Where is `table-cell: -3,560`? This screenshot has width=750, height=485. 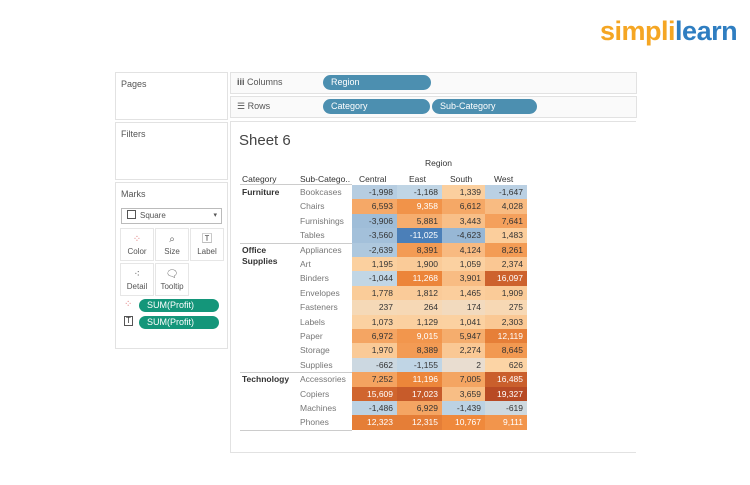 table-cell: -3,560 is located at coordinates (374, 235).